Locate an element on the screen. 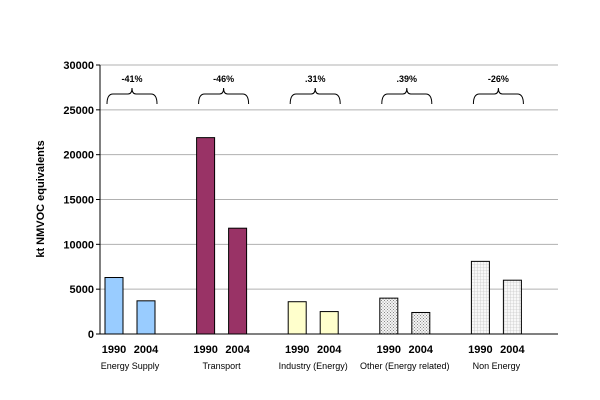 This screenshot has height=400, width=600. change-annotations: -41% -46% .31% .39% -26% is located at coordinates (315, 89).